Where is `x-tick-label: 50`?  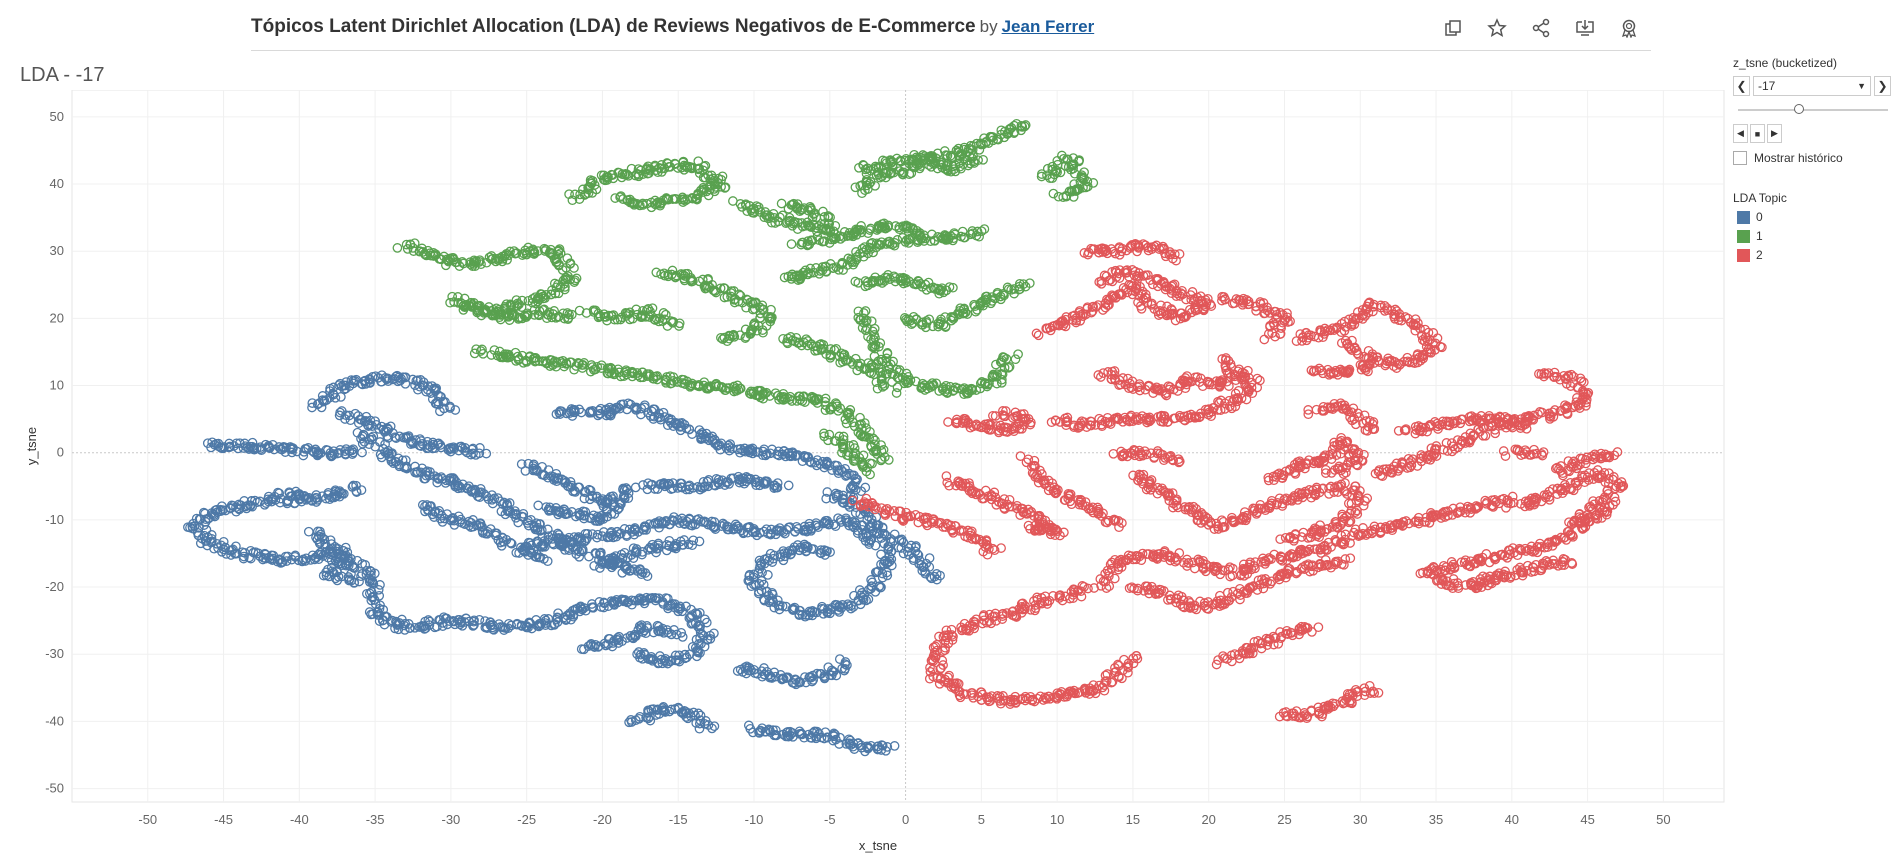 x-tick-label: 50 is located at coordinates (1663, 819).